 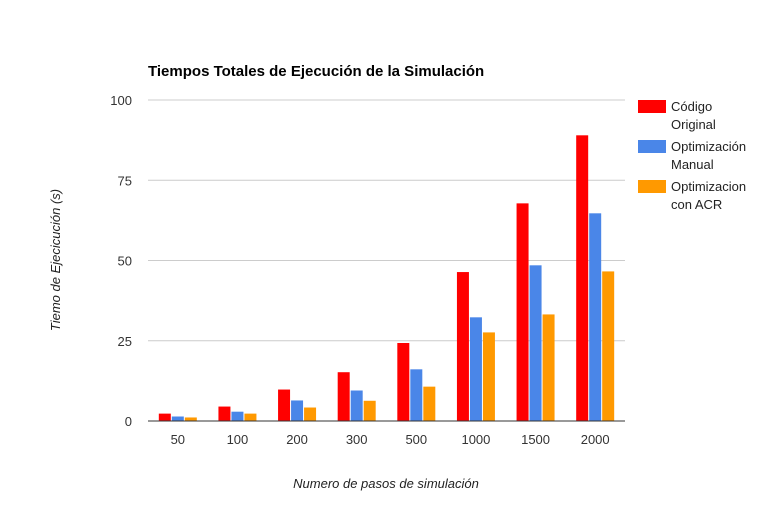 What do you see at coordinates (190, 419) in the screenshot?
I see `bar-optimizacion-con acr-50` at bounding box center [190, 419].